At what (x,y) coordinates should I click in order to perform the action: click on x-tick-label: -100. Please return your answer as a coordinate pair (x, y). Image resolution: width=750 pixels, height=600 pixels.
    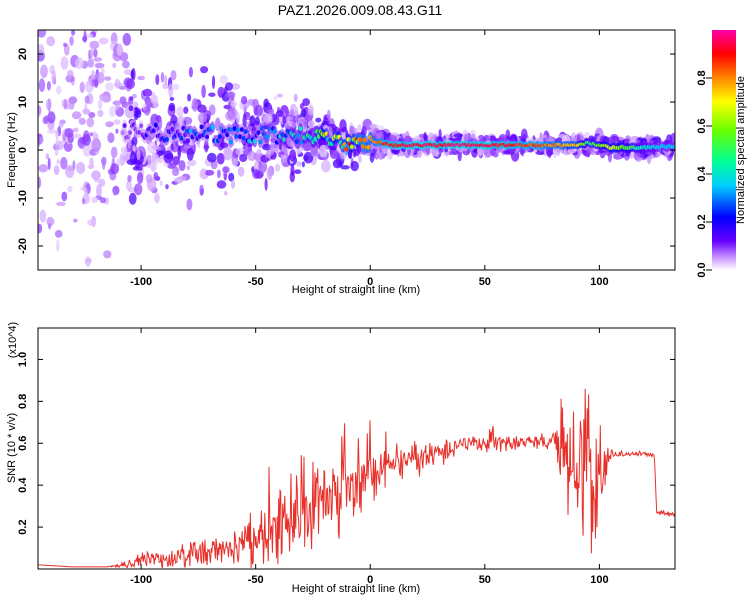
    Looking at the image, I should click on (141, 580).